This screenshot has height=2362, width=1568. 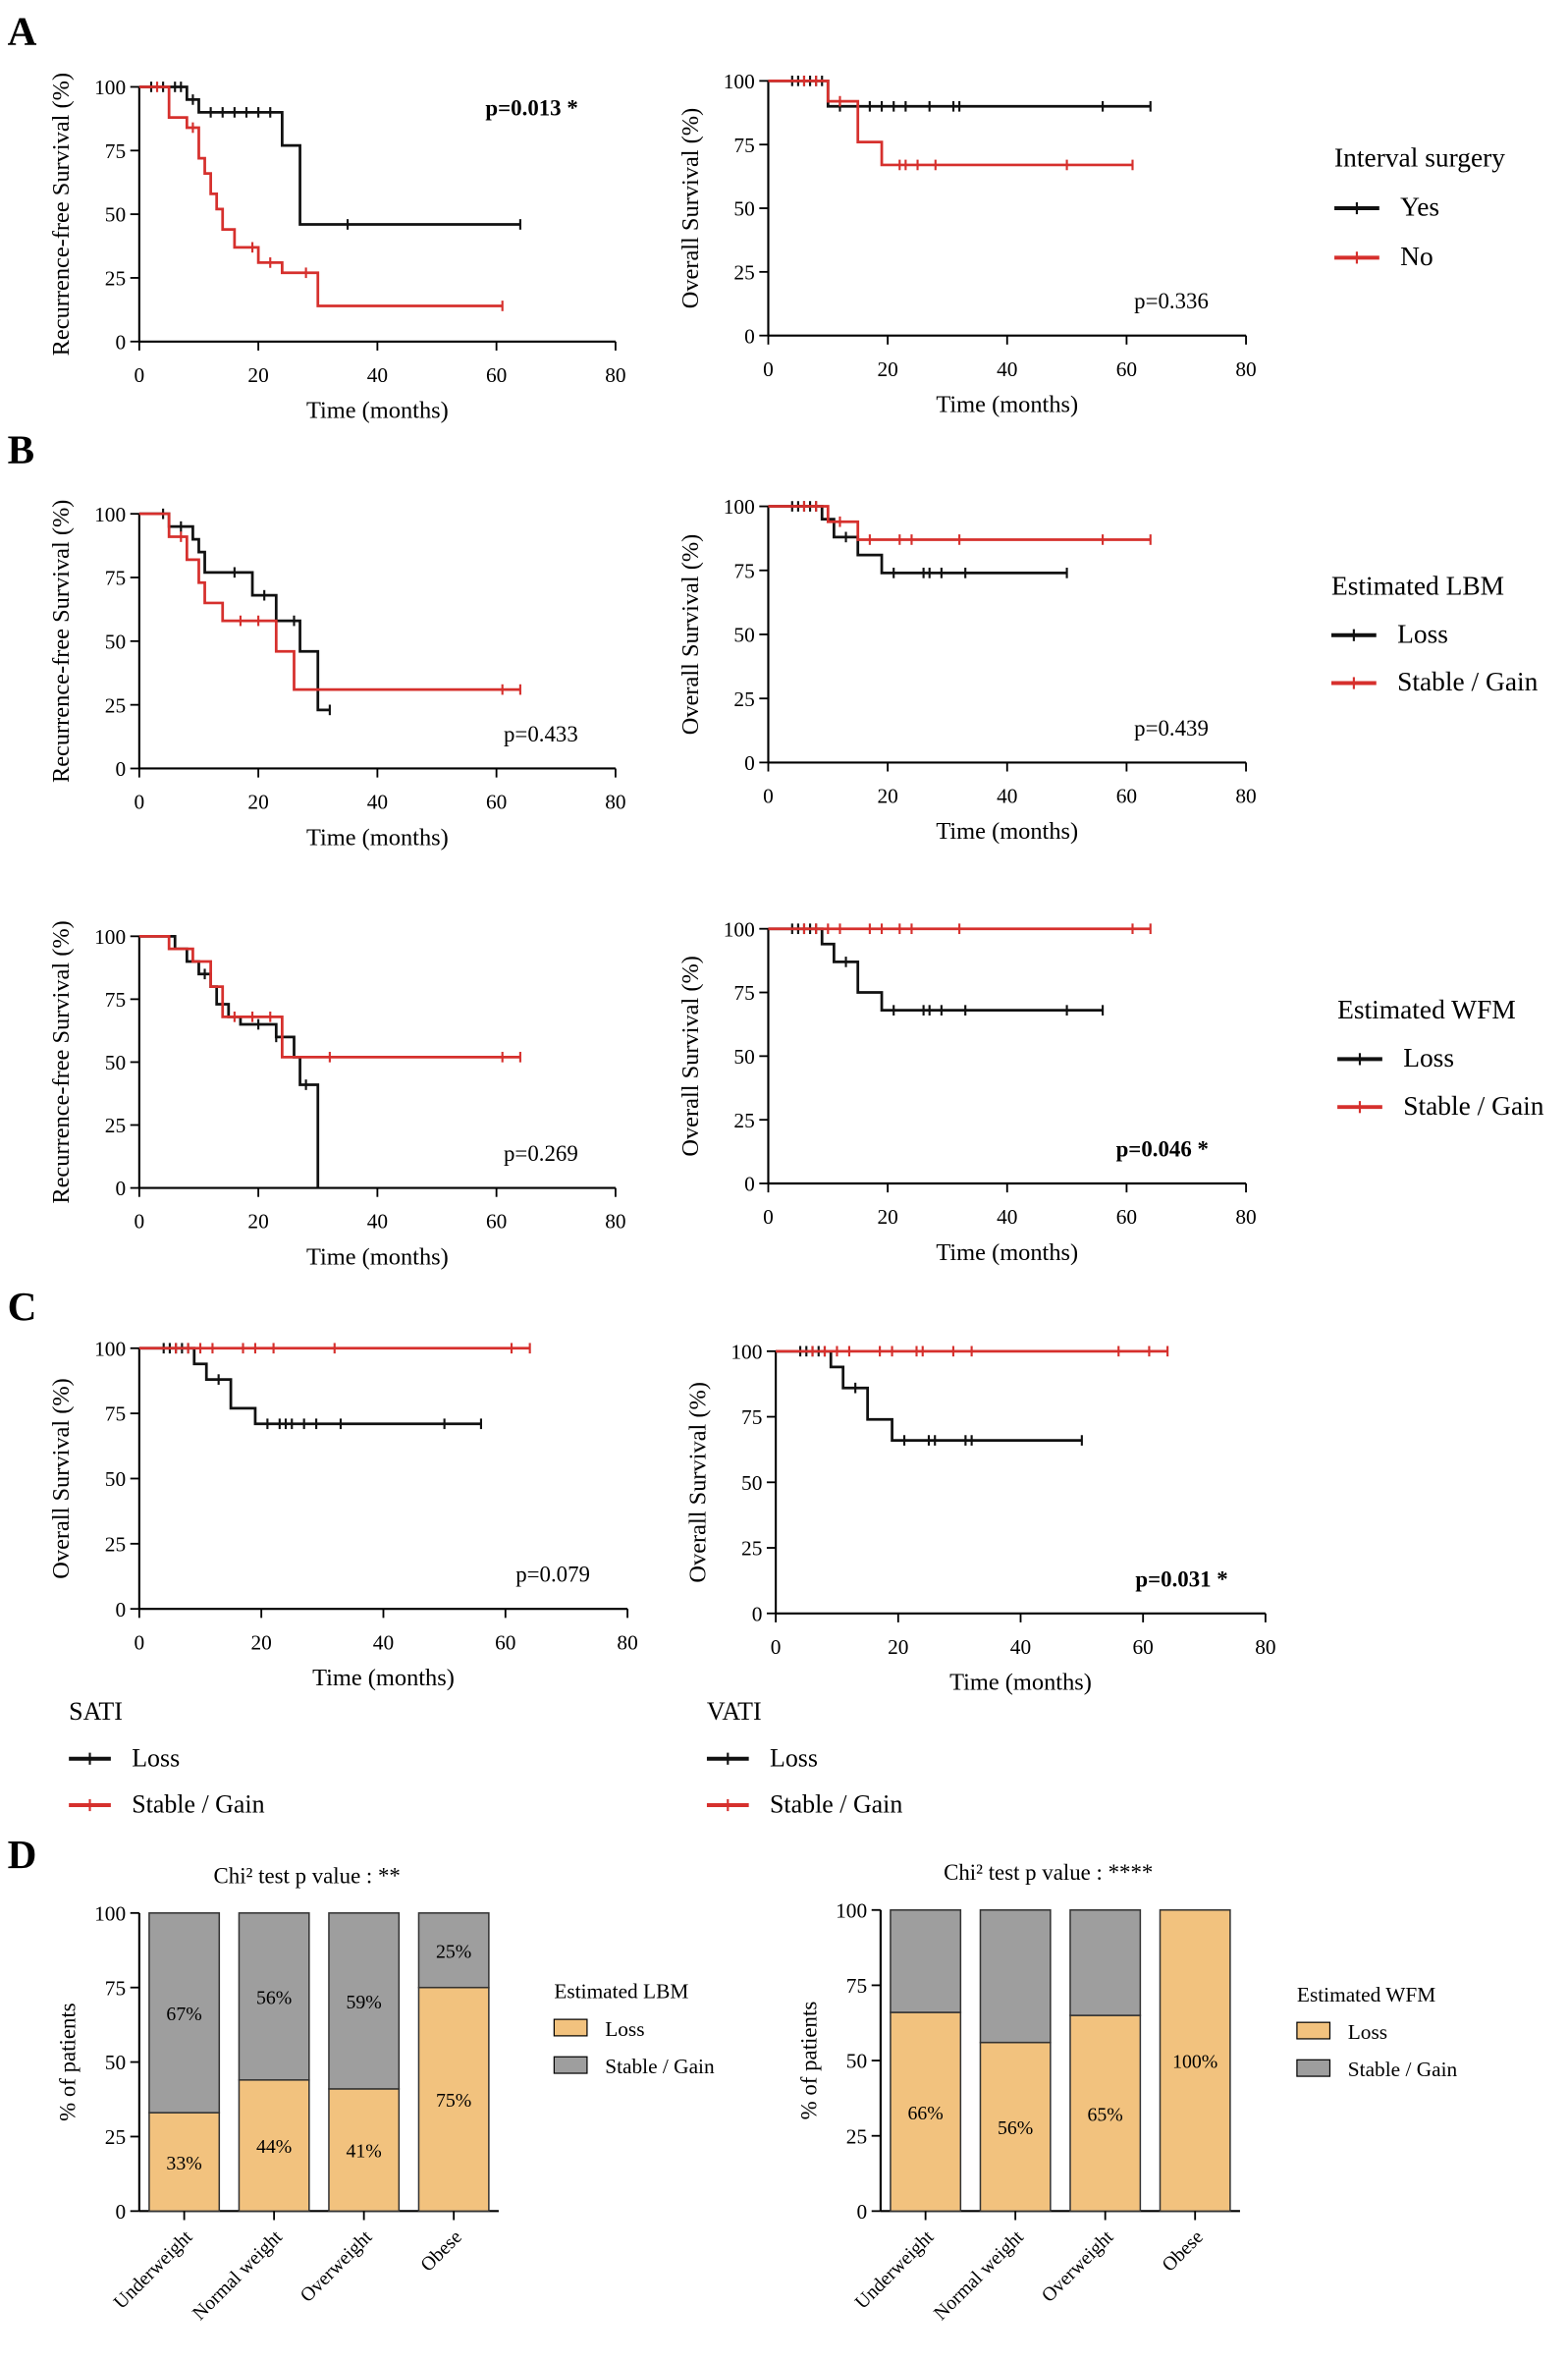 I want to click on p-value: p=0.079, so click(x=552, y=1575).